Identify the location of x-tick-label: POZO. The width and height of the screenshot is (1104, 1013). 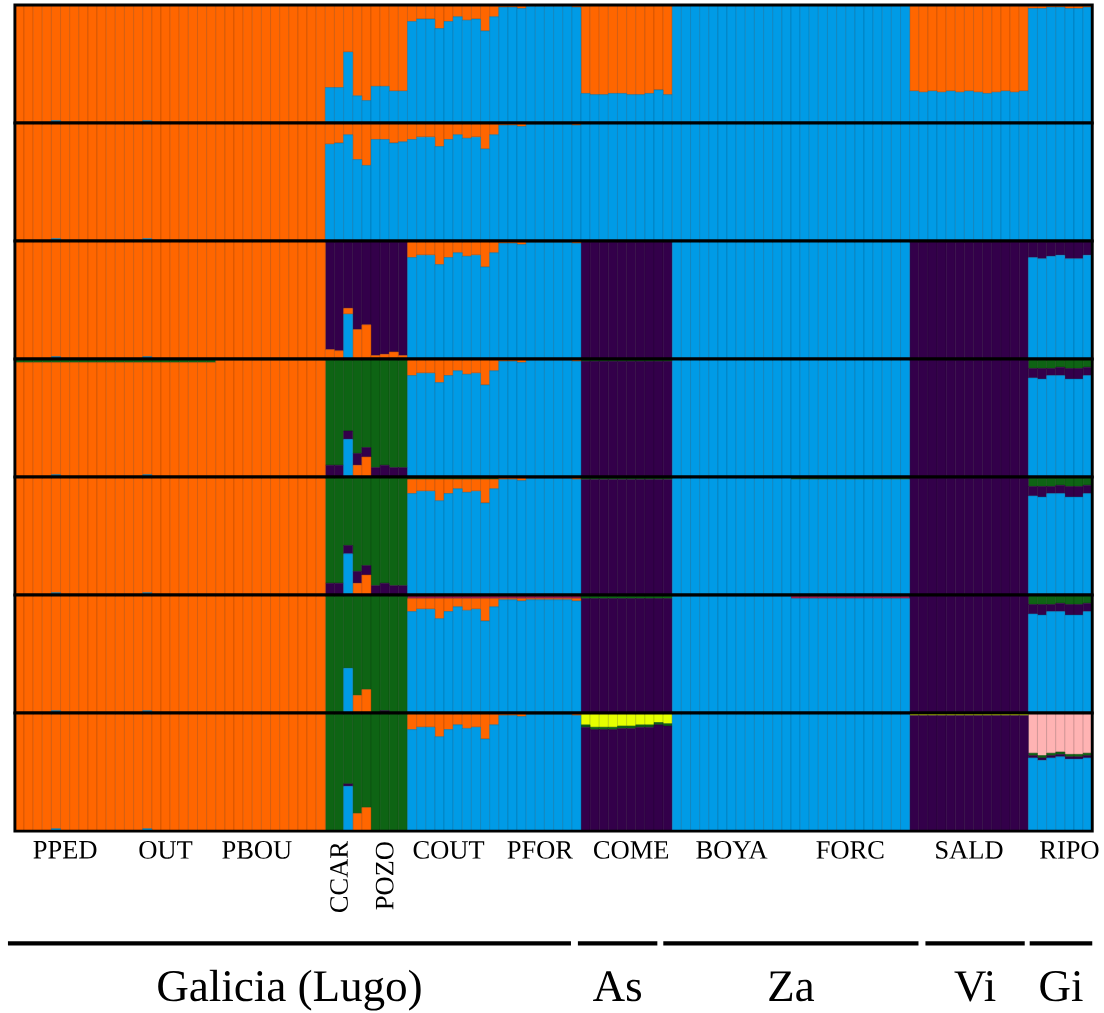
(384, 876).